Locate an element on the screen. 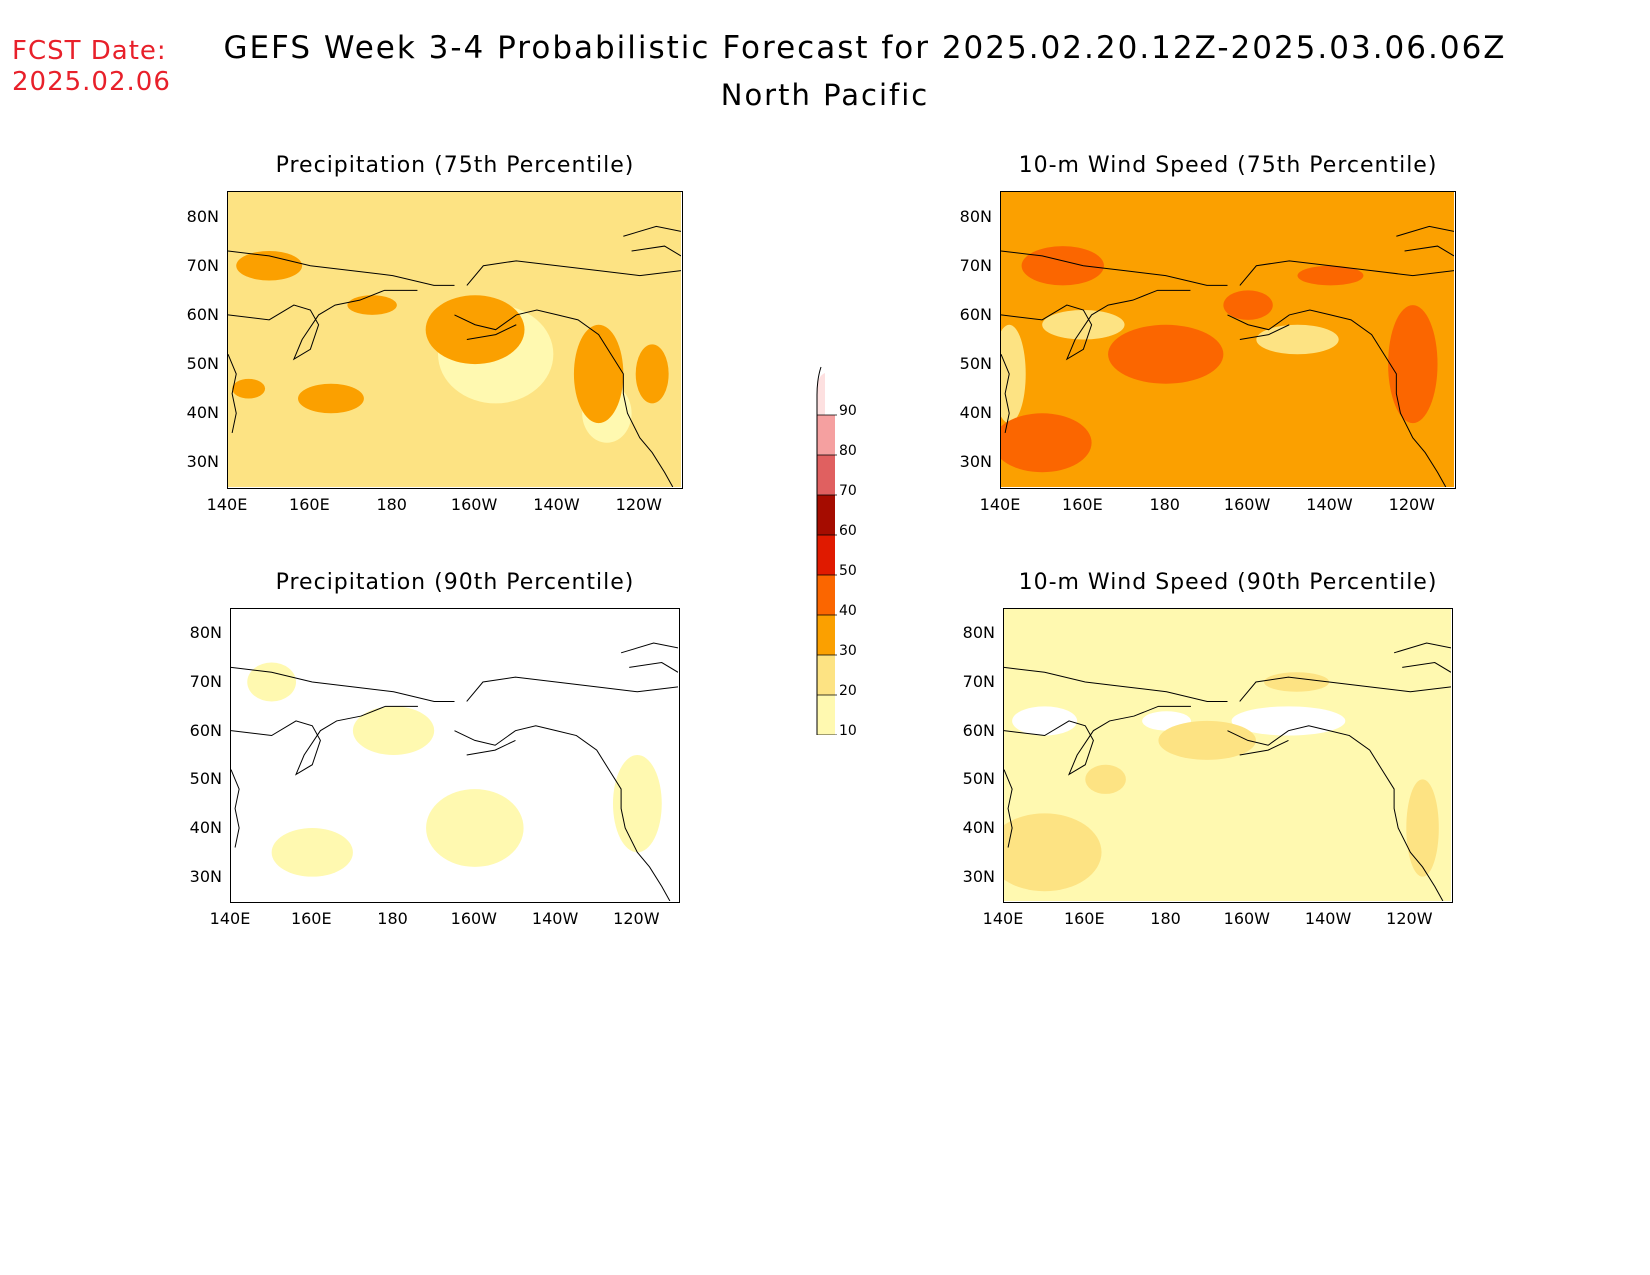 The image size is (1650, 1275). colorbar-label: 30 is located at coordinates (848, 651).